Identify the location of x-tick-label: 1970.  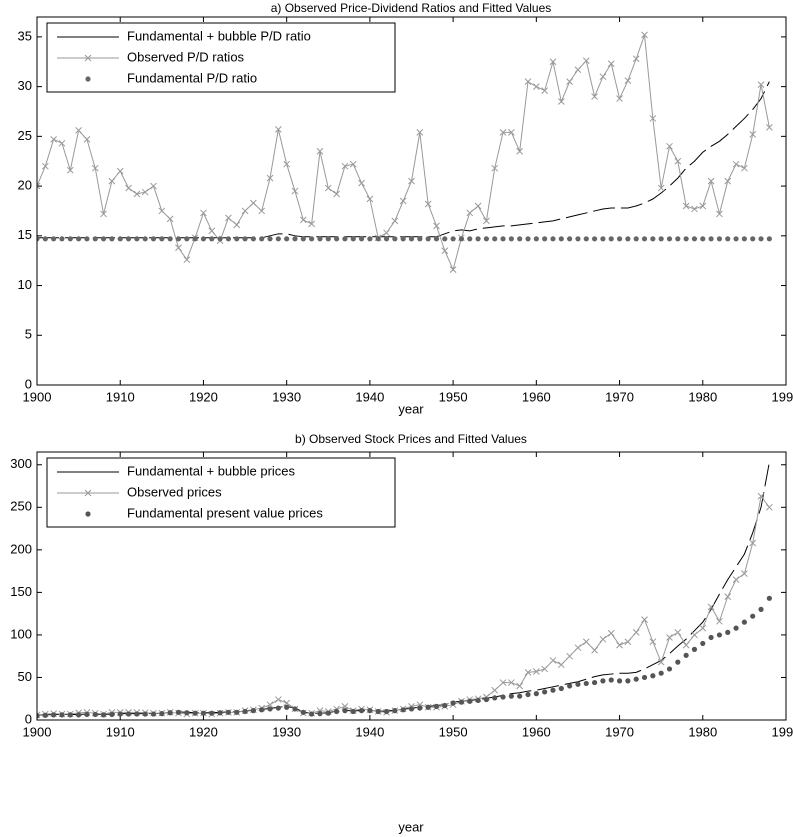
(619, 731).